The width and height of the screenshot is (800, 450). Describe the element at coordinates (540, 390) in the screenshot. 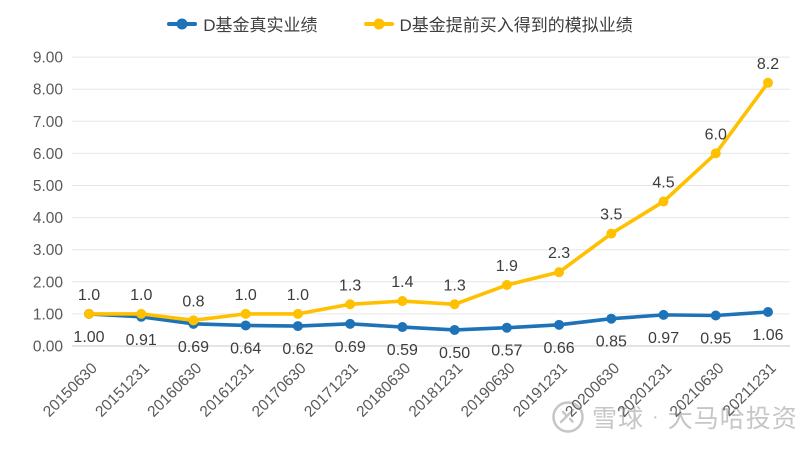

I see `x-axis-tick-label: 20191231` at that location.